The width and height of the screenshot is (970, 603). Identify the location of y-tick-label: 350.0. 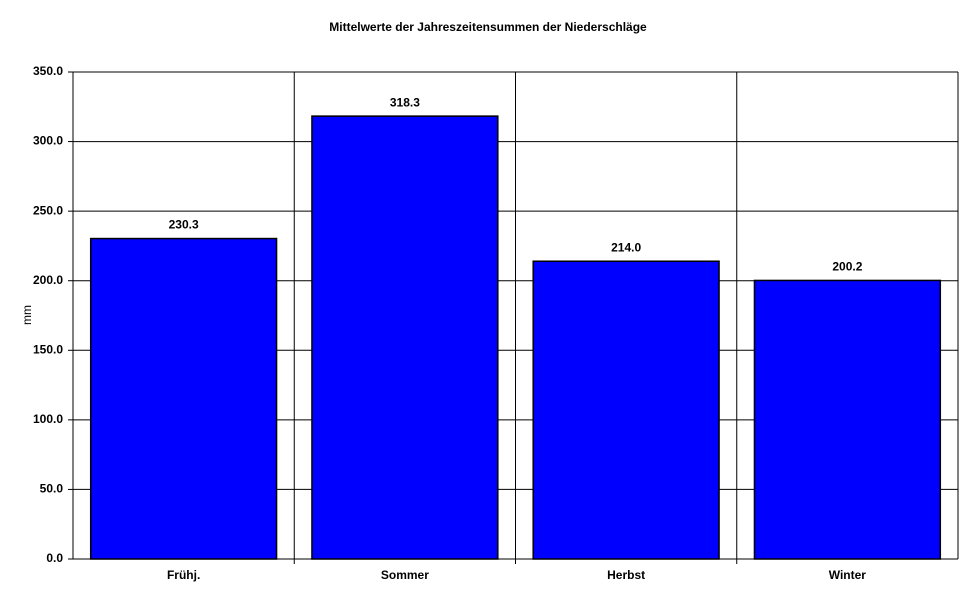
(48, 71).